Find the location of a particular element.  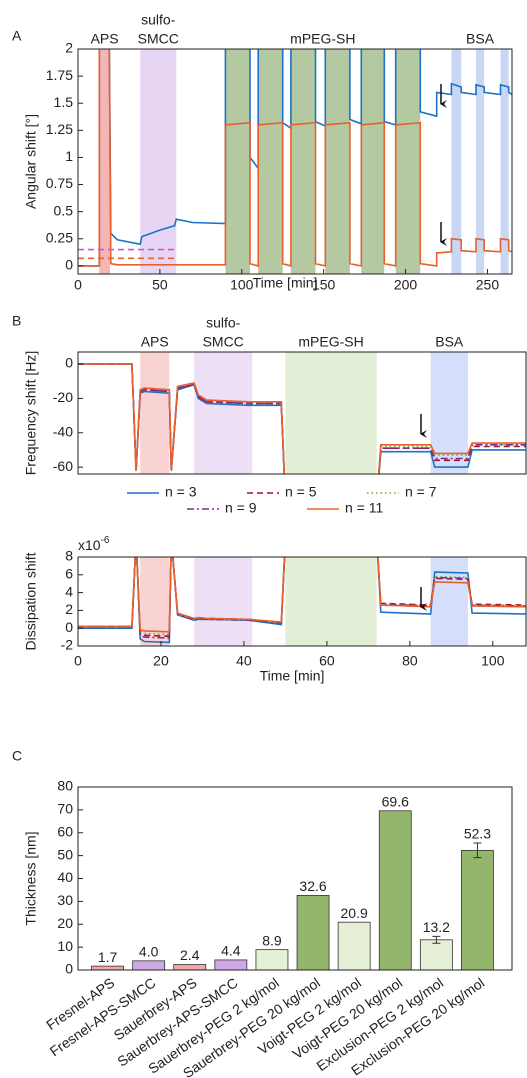

value-label: 32.6 is located at coordinates (312, 886).